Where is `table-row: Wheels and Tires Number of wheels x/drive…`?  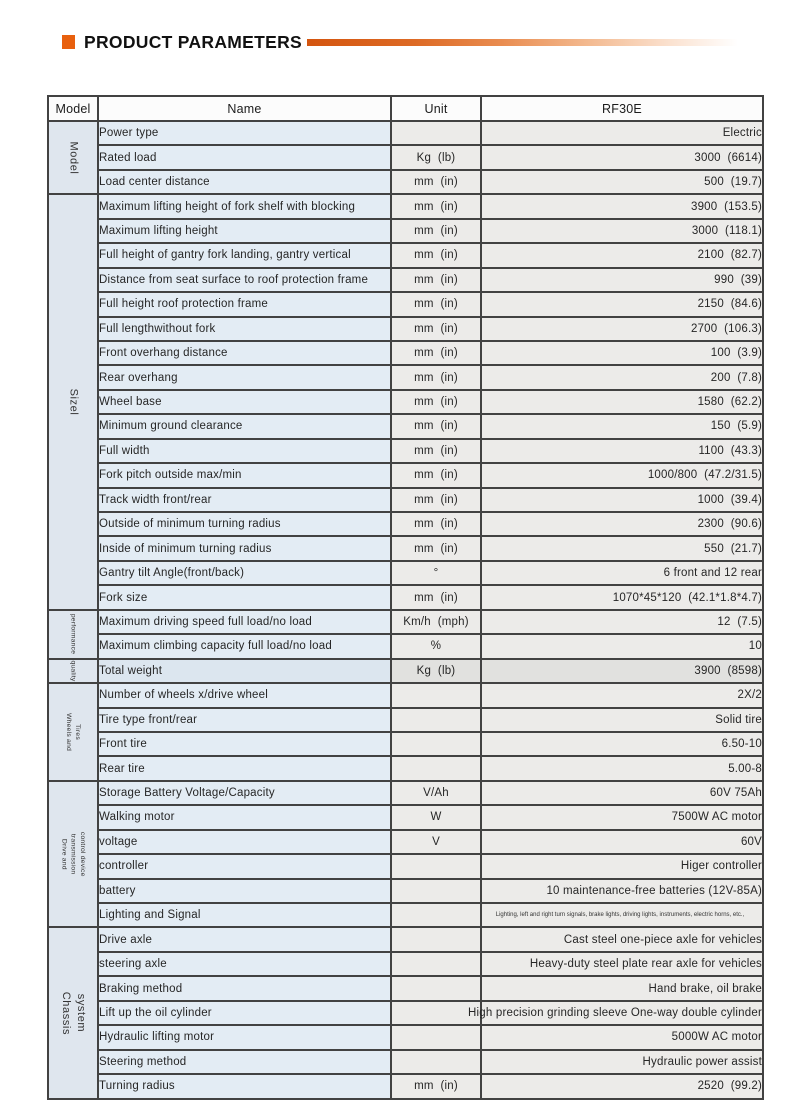 table-row: Wheels and Tires Number of wheels x/drive… is located at coordinates (405, 732).